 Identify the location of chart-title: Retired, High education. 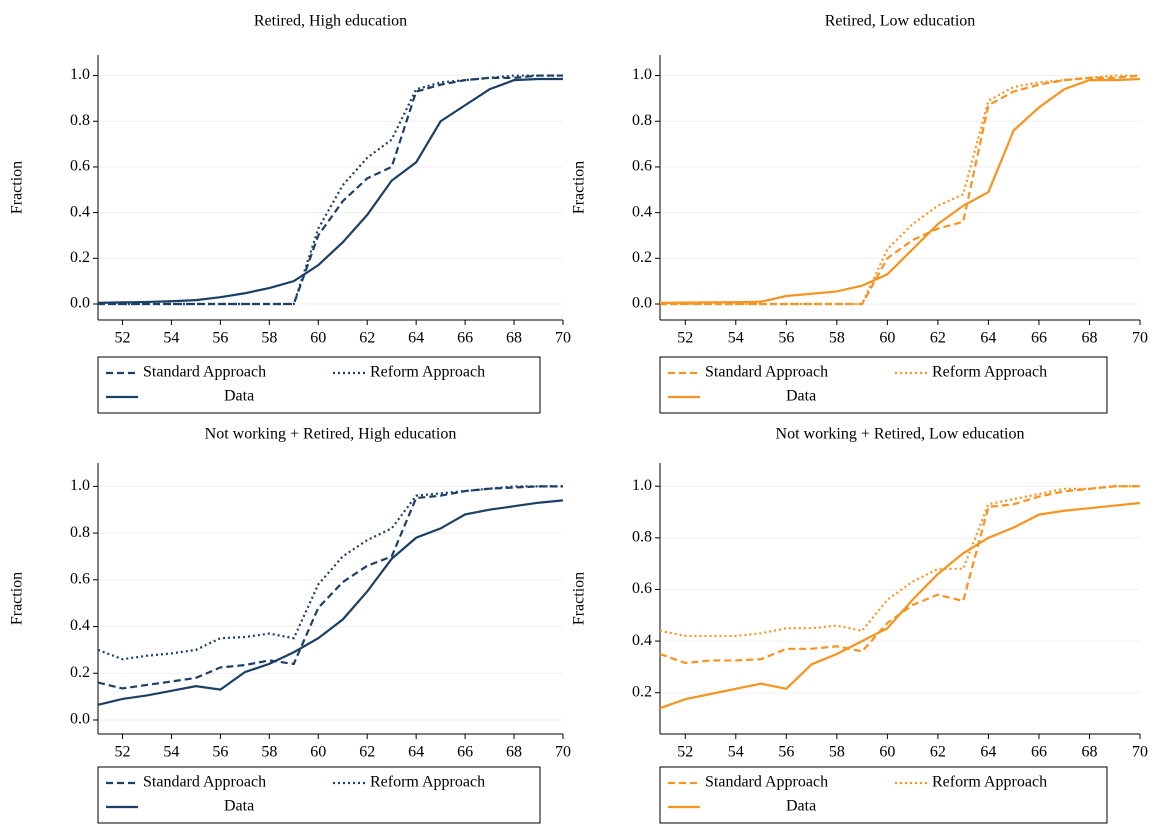
(330, 21).